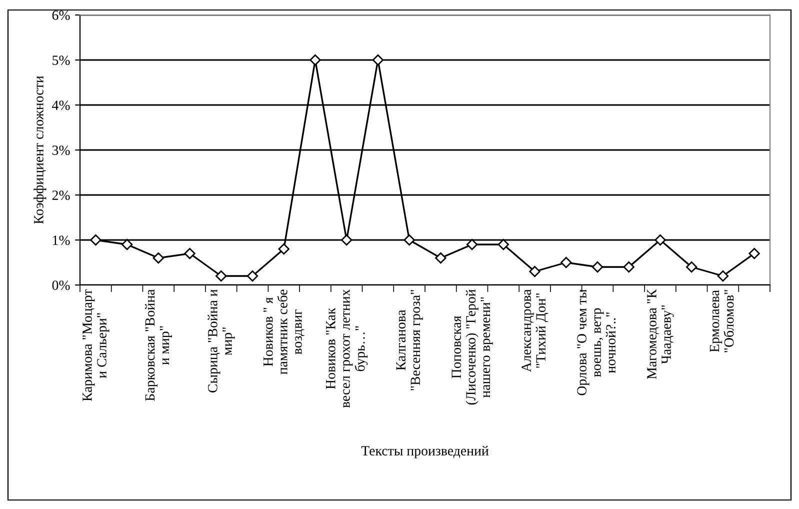 This screenshot has width=799, height=509. What do you see at coordinates (61, 15) in the screenshot?
I see `y-tick-label: 6%` at bounding box center [61, 15].